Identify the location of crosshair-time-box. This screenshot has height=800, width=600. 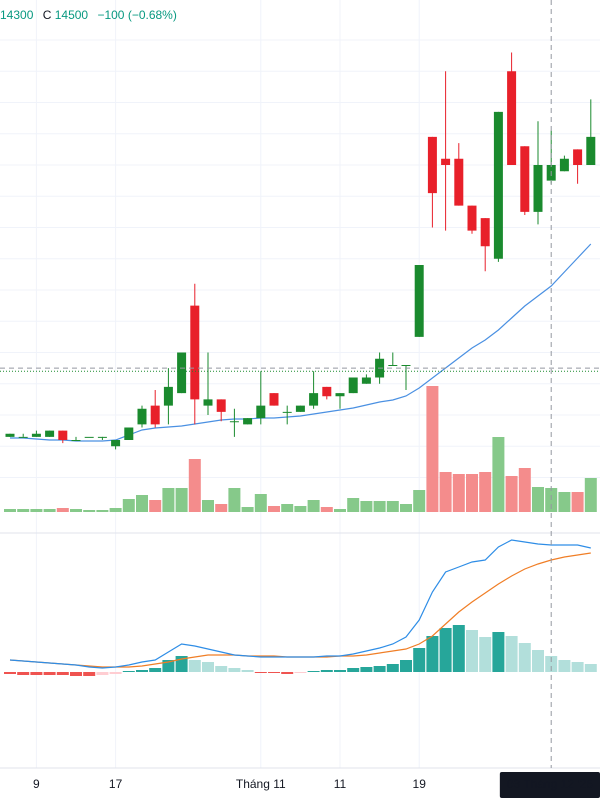
(549, 785).